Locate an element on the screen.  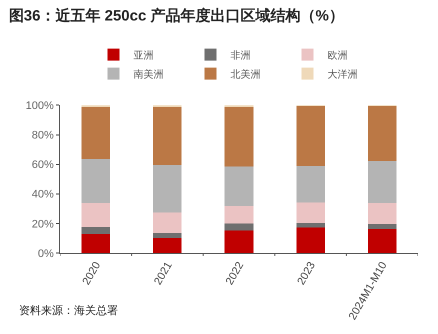
legend-label: 南美洲 is located at coordinates (149, 74).